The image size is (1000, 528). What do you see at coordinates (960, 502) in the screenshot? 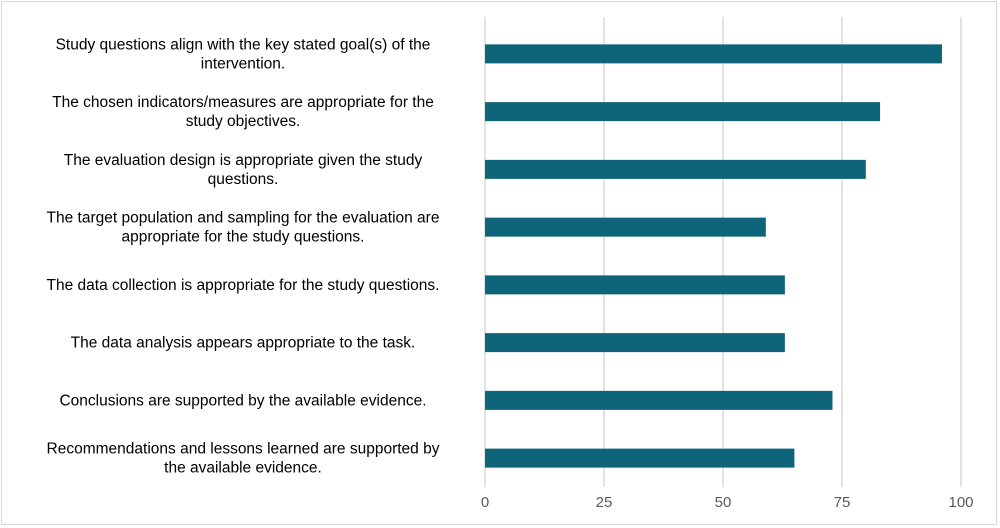
I see `x-tick-label: 100` at bounding box center [960, 502].